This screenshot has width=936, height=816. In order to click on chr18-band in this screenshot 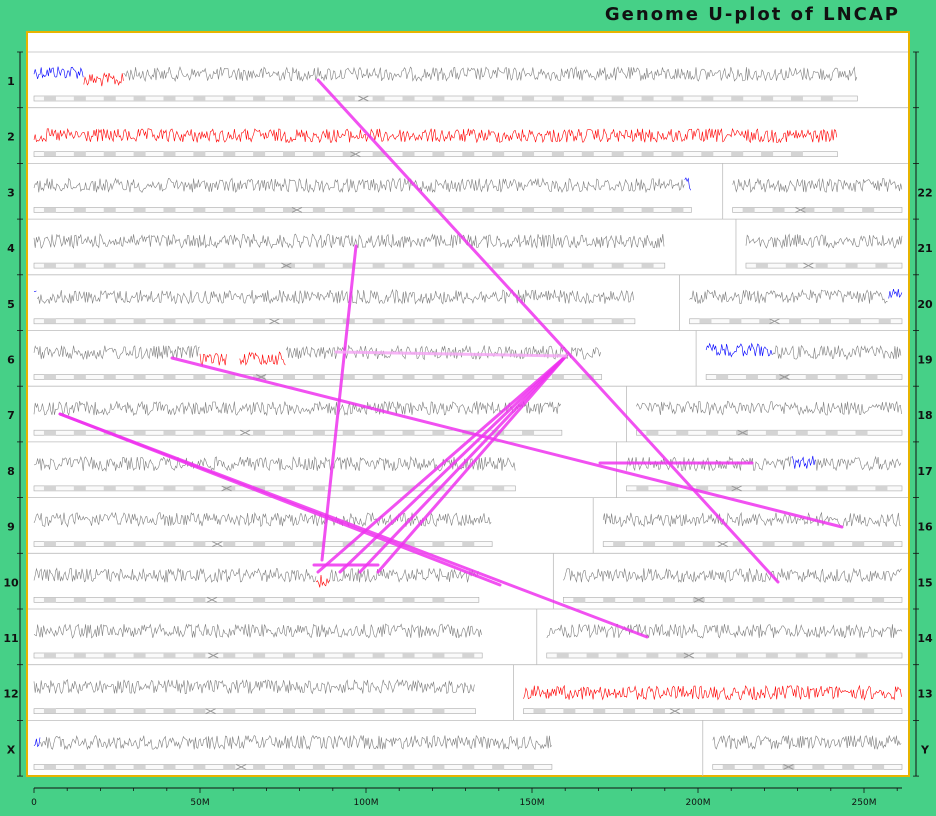, I will do `click(682, 433)`.